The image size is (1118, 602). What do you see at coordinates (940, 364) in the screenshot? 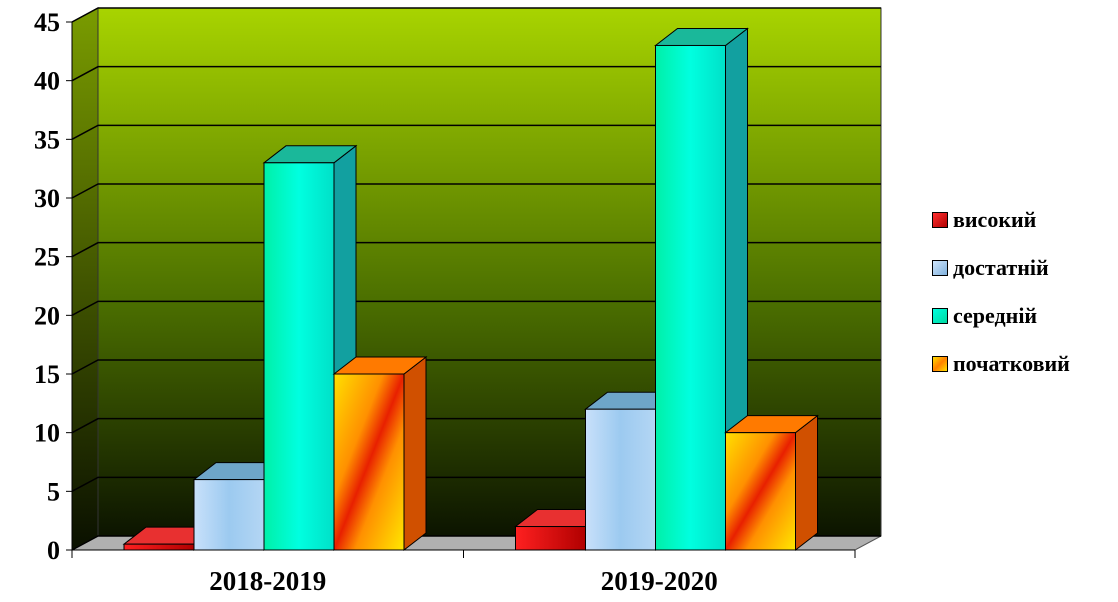
I see `legend-swatch-pochatkovyi` at bounding box center [940, 364].